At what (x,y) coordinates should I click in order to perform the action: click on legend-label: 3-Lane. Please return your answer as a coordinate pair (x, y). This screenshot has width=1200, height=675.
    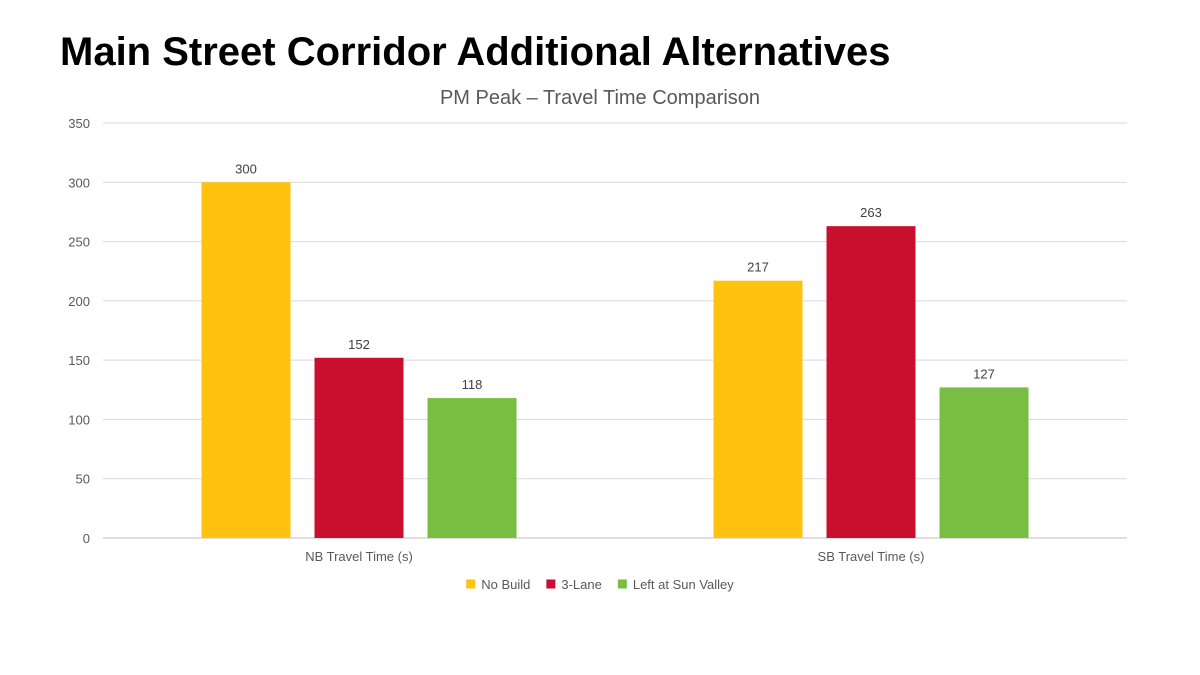
    Looking at the image, I should click on (581, 584).